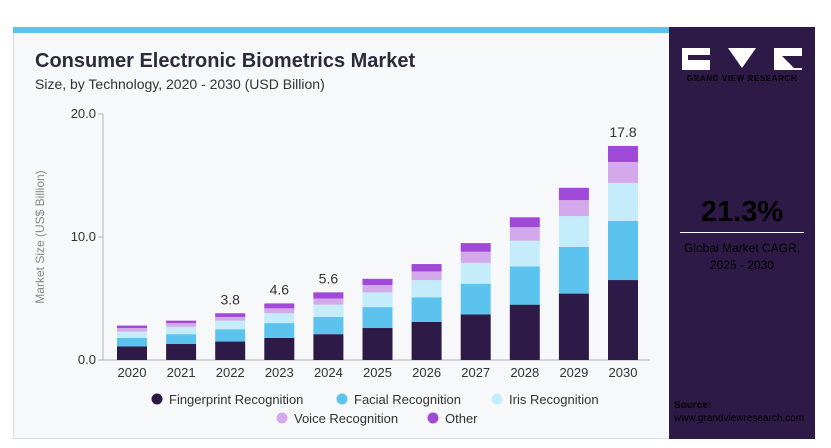 The image size is (831, 448). What do you see at coordinates (377, 372) in the screenshot?
I see `x-tick-label: 2025` at bounding box center [377, 372].